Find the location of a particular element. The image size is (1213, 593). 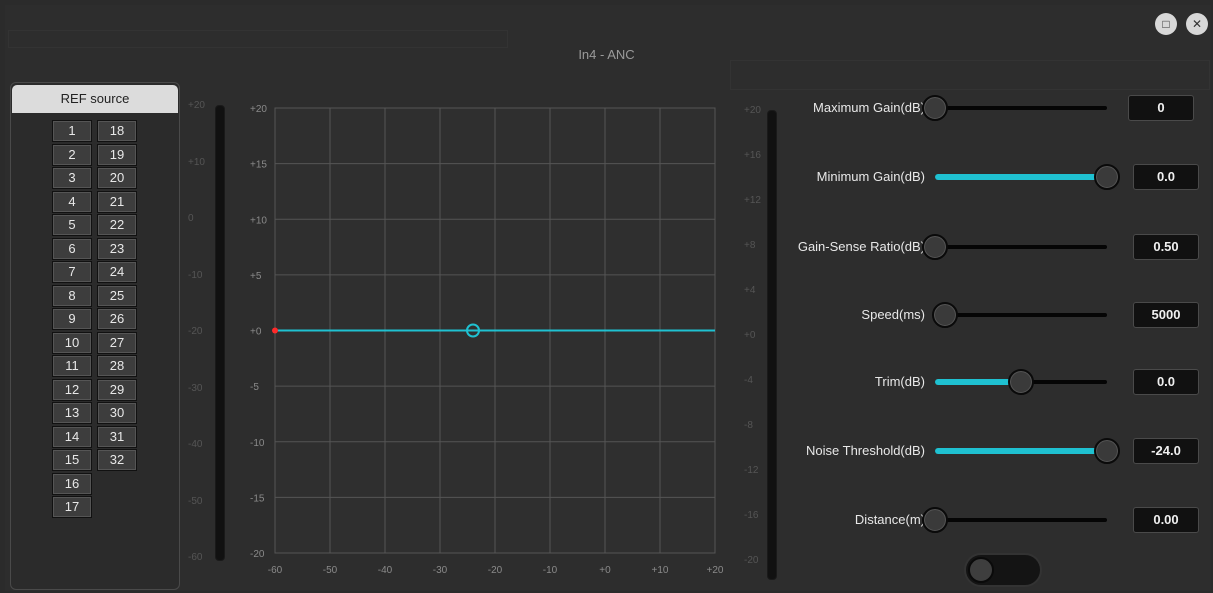

right-meter-tick: +0 is located at coordinates (750, 335).